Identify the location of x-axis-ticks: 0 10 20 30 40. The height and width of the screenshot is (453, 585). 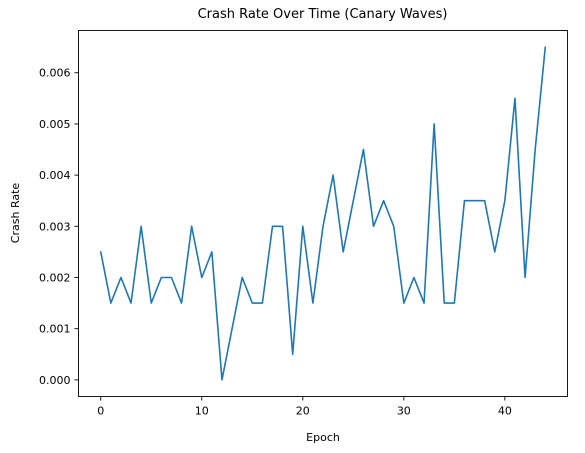
(304, 407).